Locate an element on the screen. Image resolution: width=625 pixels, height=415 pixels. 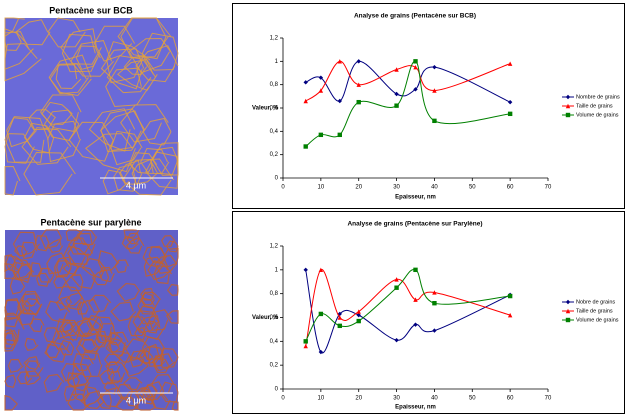
x-tick-label: 20 is located at coordinates (358, 188).